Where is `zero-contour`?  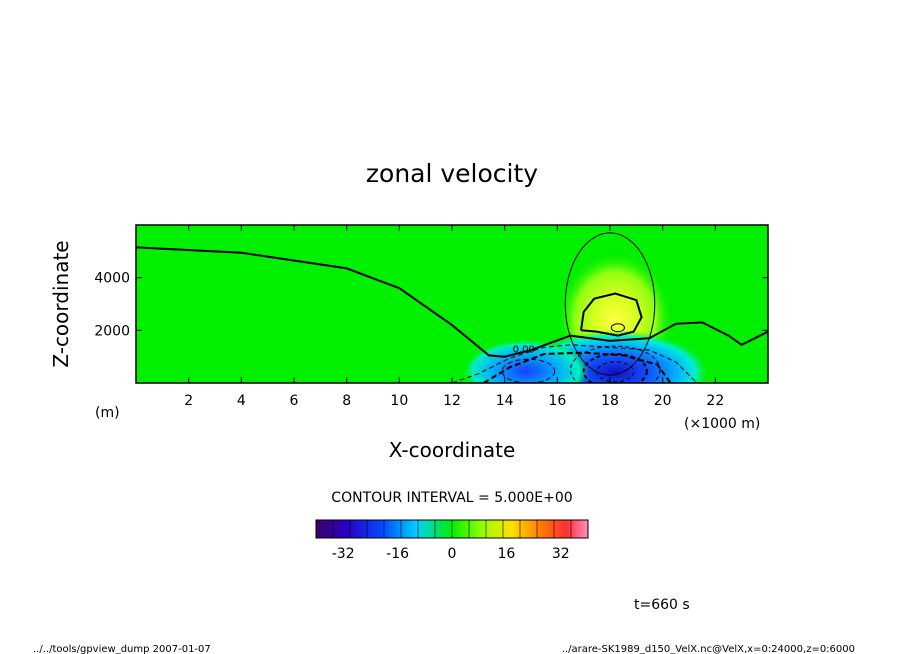
zero-contour is located at coordinates (452, 302).